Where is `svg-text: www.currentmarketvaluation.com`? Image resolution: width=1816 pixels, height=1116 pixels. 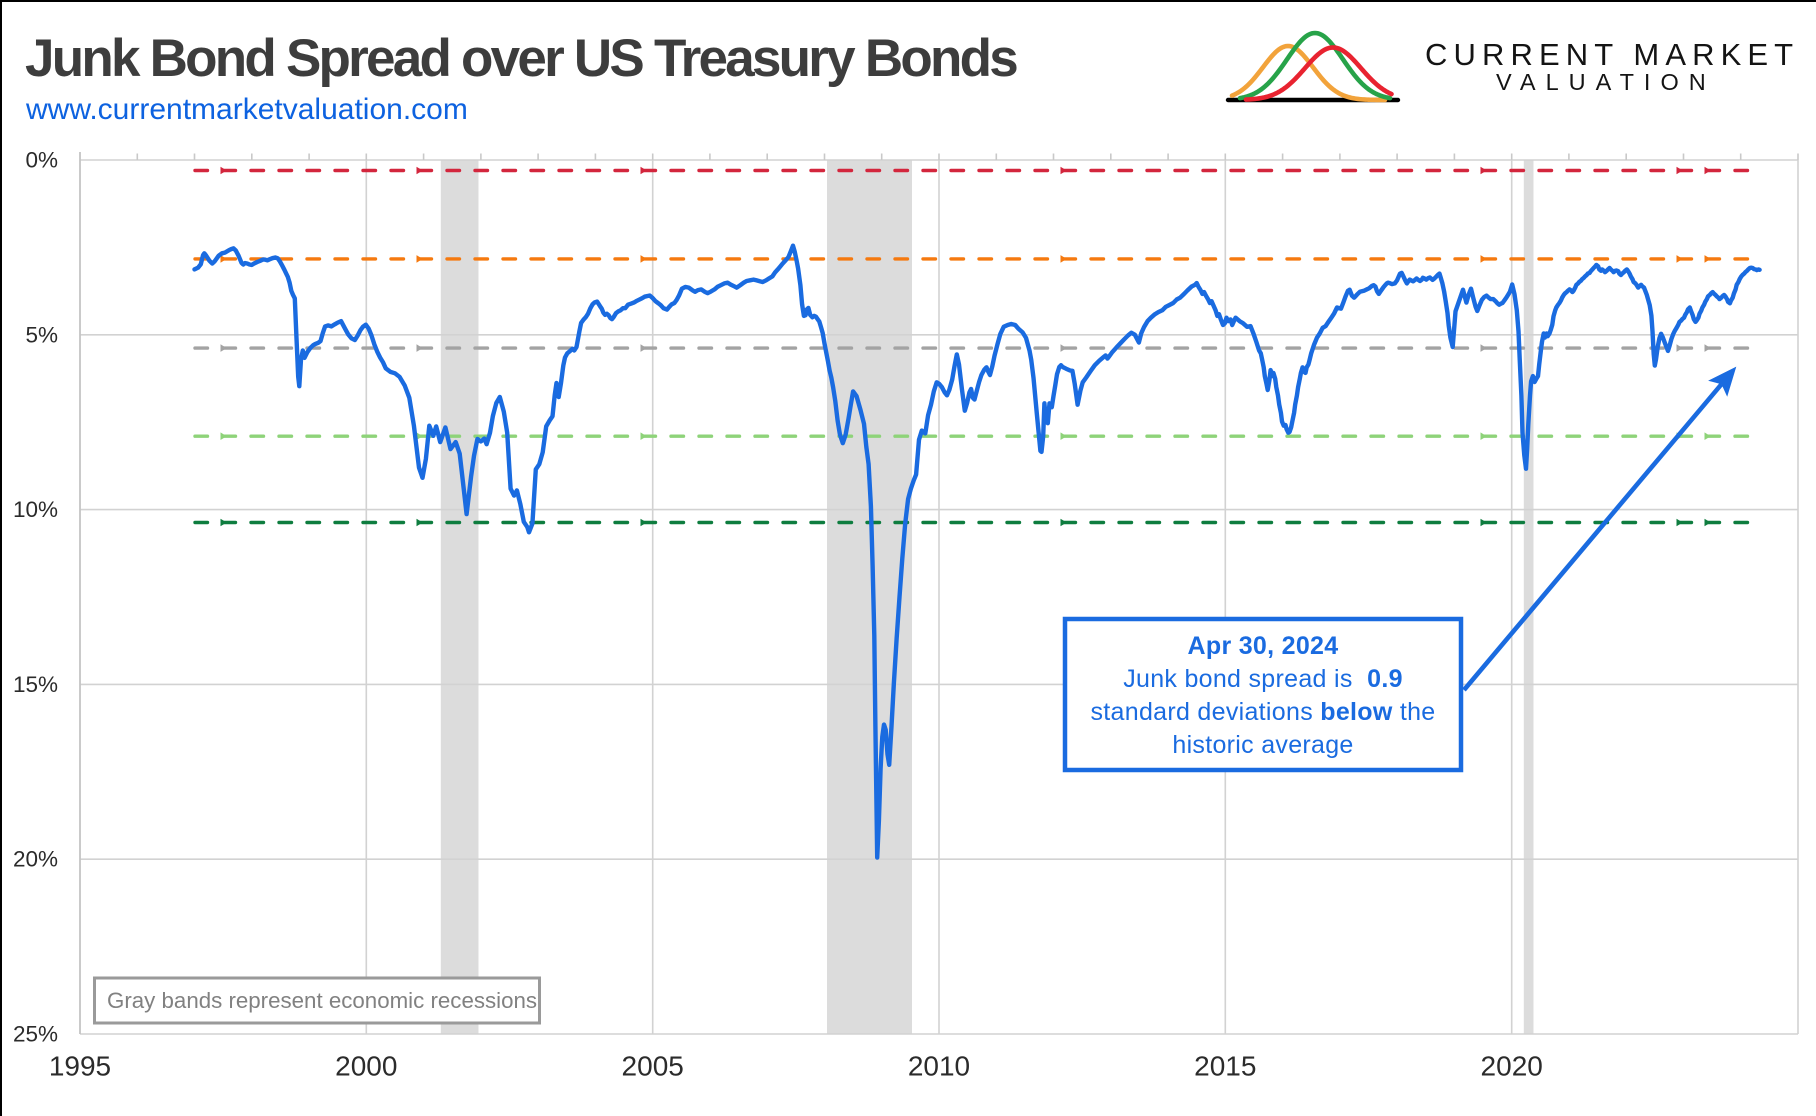 svg-text: www.currentmarketvaluation.com is located at coordinates (246, 109).